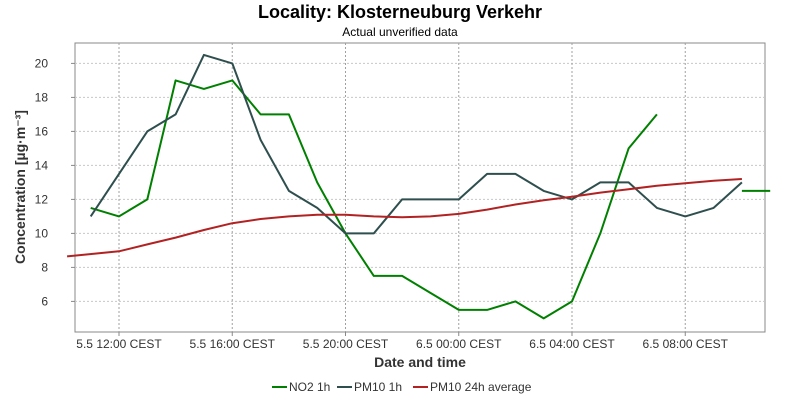 The height and width of the screenshot is (400, 800). Describe the element at coordinates (400, 32) in the screenshot. I see `chart-subtitle: Actual unverified data` at that location.